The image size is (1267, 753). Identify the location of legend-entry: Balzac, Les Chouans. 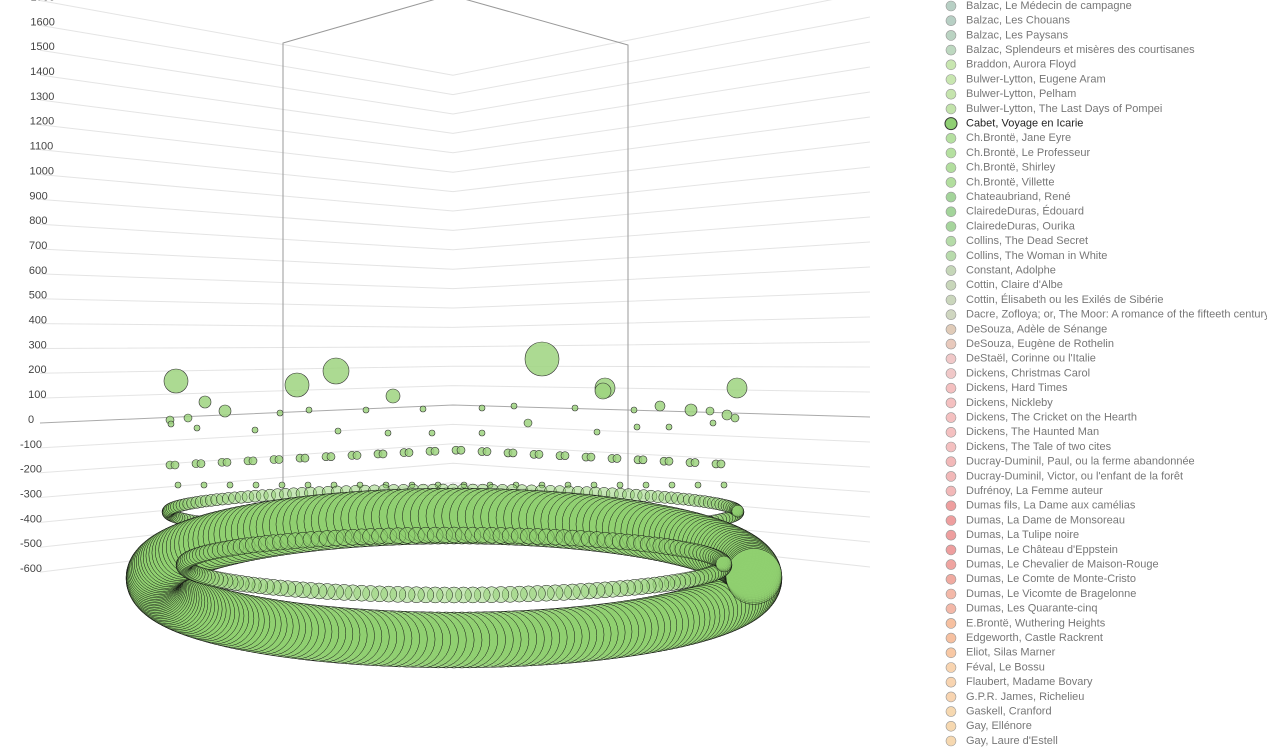
(1018, 21).